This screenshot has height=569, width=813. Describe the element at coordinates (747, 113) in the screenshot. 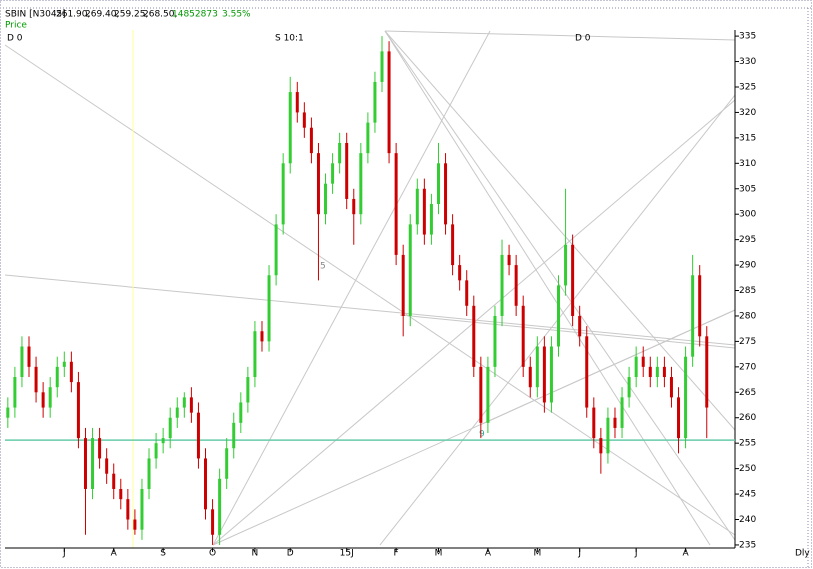

I see `y-tick-label: 320` at that location.